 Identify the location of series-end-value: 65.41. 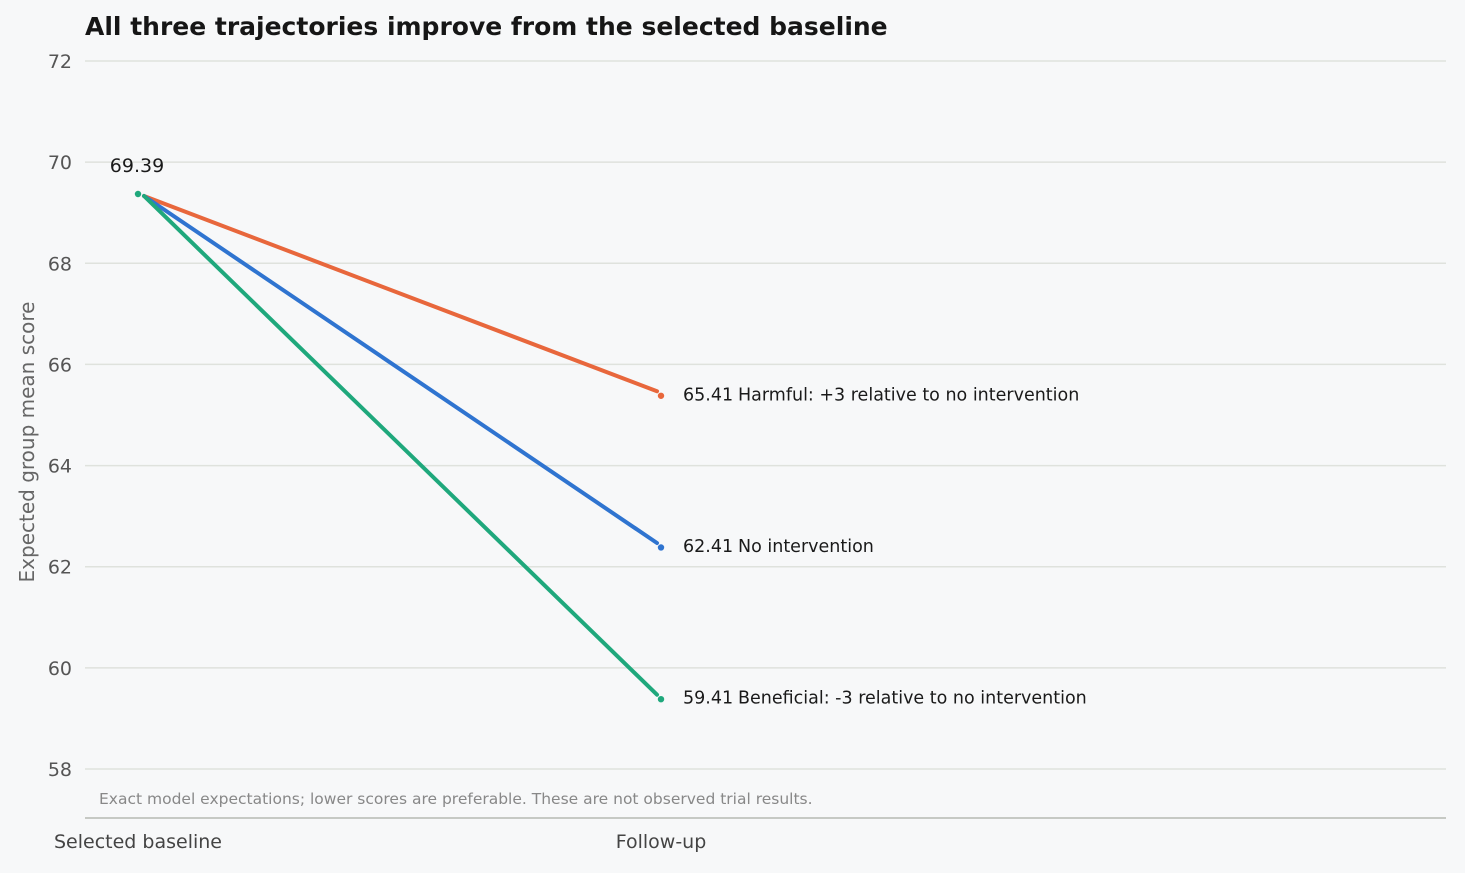
(708, 395).